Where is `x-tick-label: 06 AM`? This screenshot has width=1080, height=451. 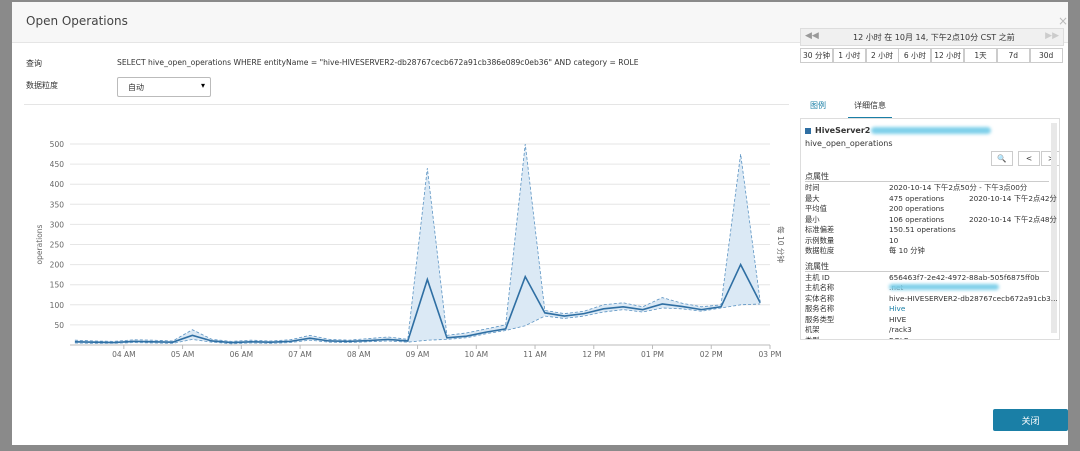
x-tick-label: 06 AM is located at coordinates (242, 354).